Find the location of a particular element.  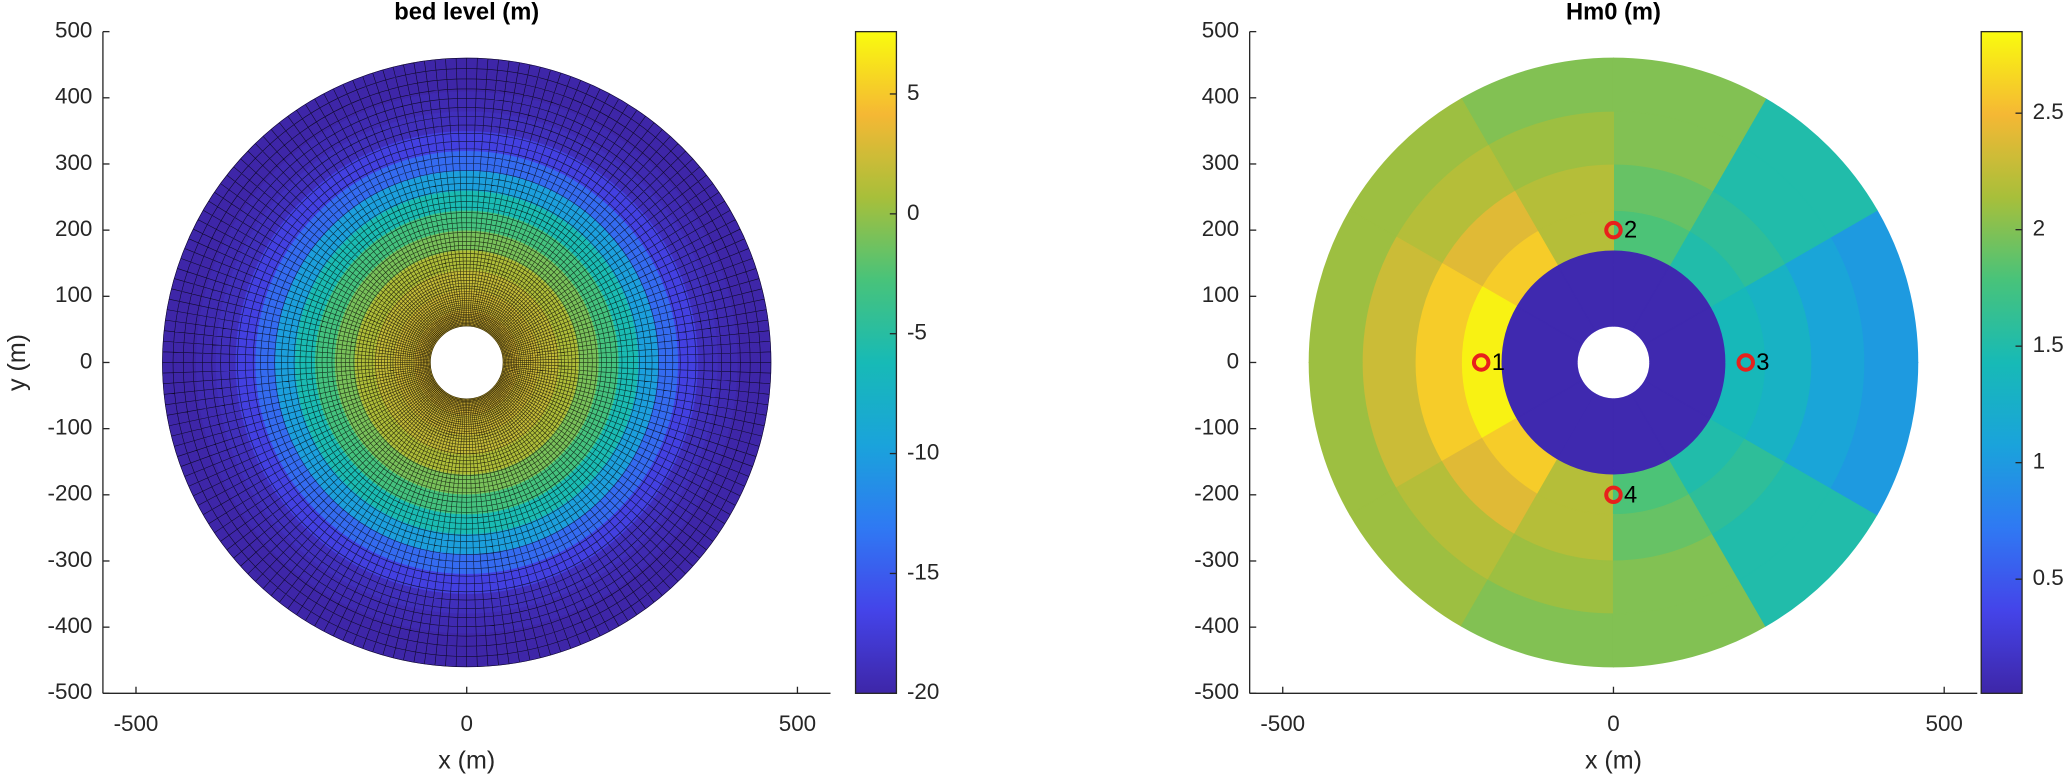

colorbar-tick-label: 0.5 is located at coordinates (2048, 577).